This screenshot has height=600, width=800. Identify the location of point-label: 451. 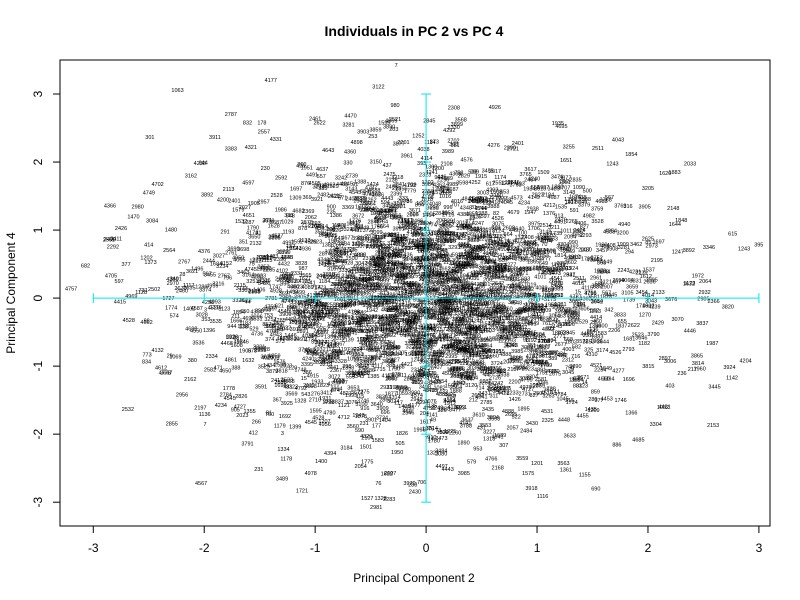
(504, 338).